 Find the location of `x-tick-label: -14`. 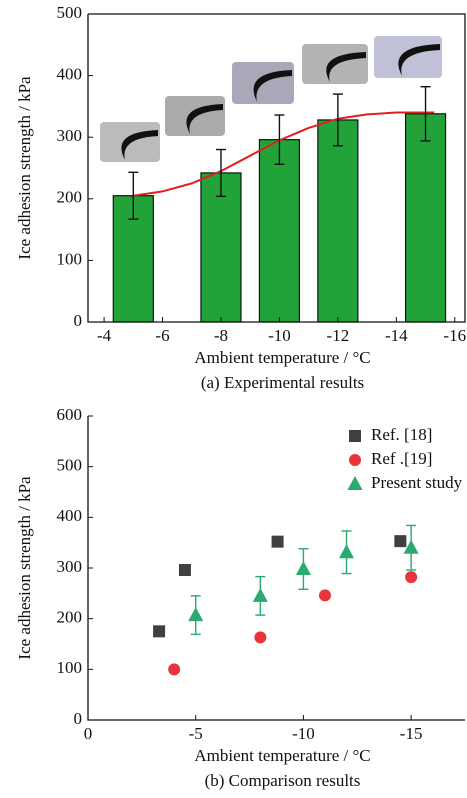

x-tick-label: -14 is located at coordinates (396, 335).